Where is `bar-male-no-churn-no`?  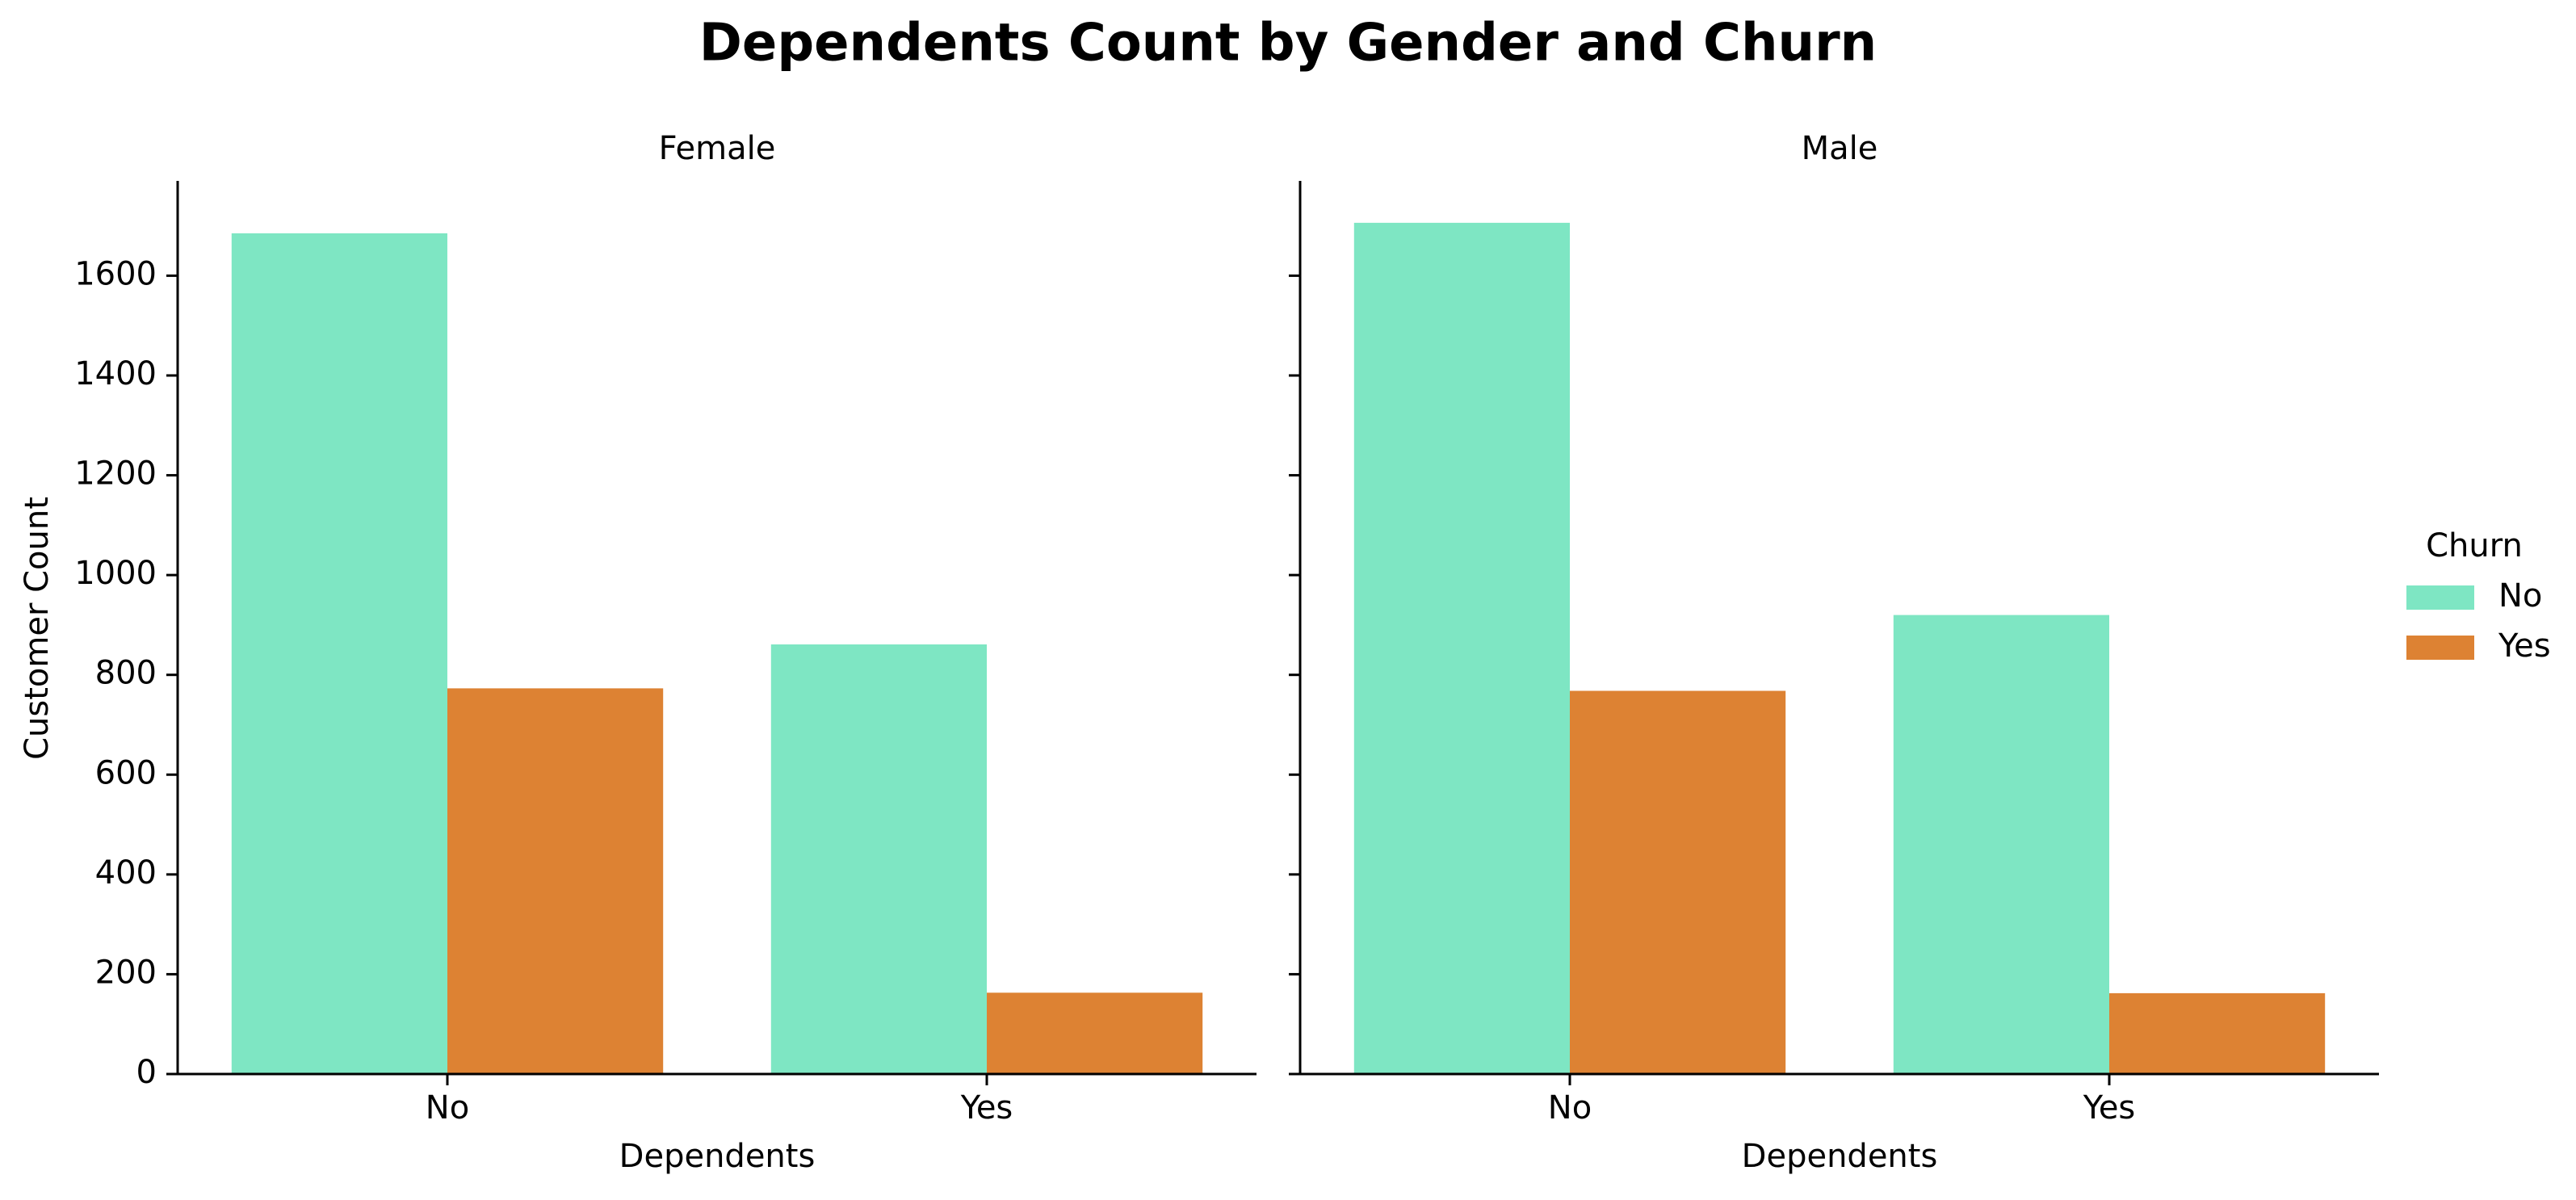
bar-male-no-churn-no is located at coordinates (1461, 648).